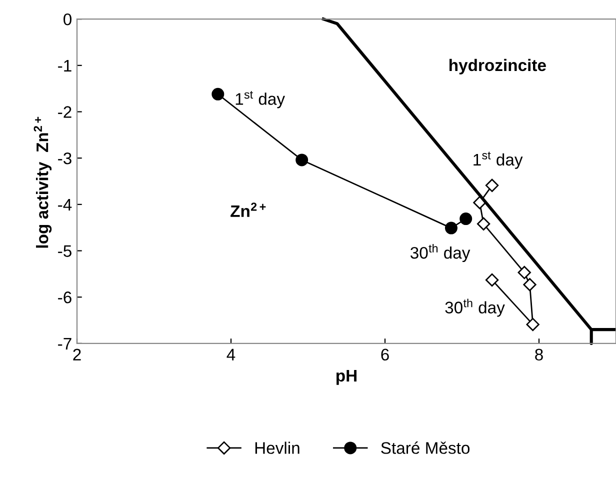  I want to click on y-tick-label: -1, so click(65, 66).